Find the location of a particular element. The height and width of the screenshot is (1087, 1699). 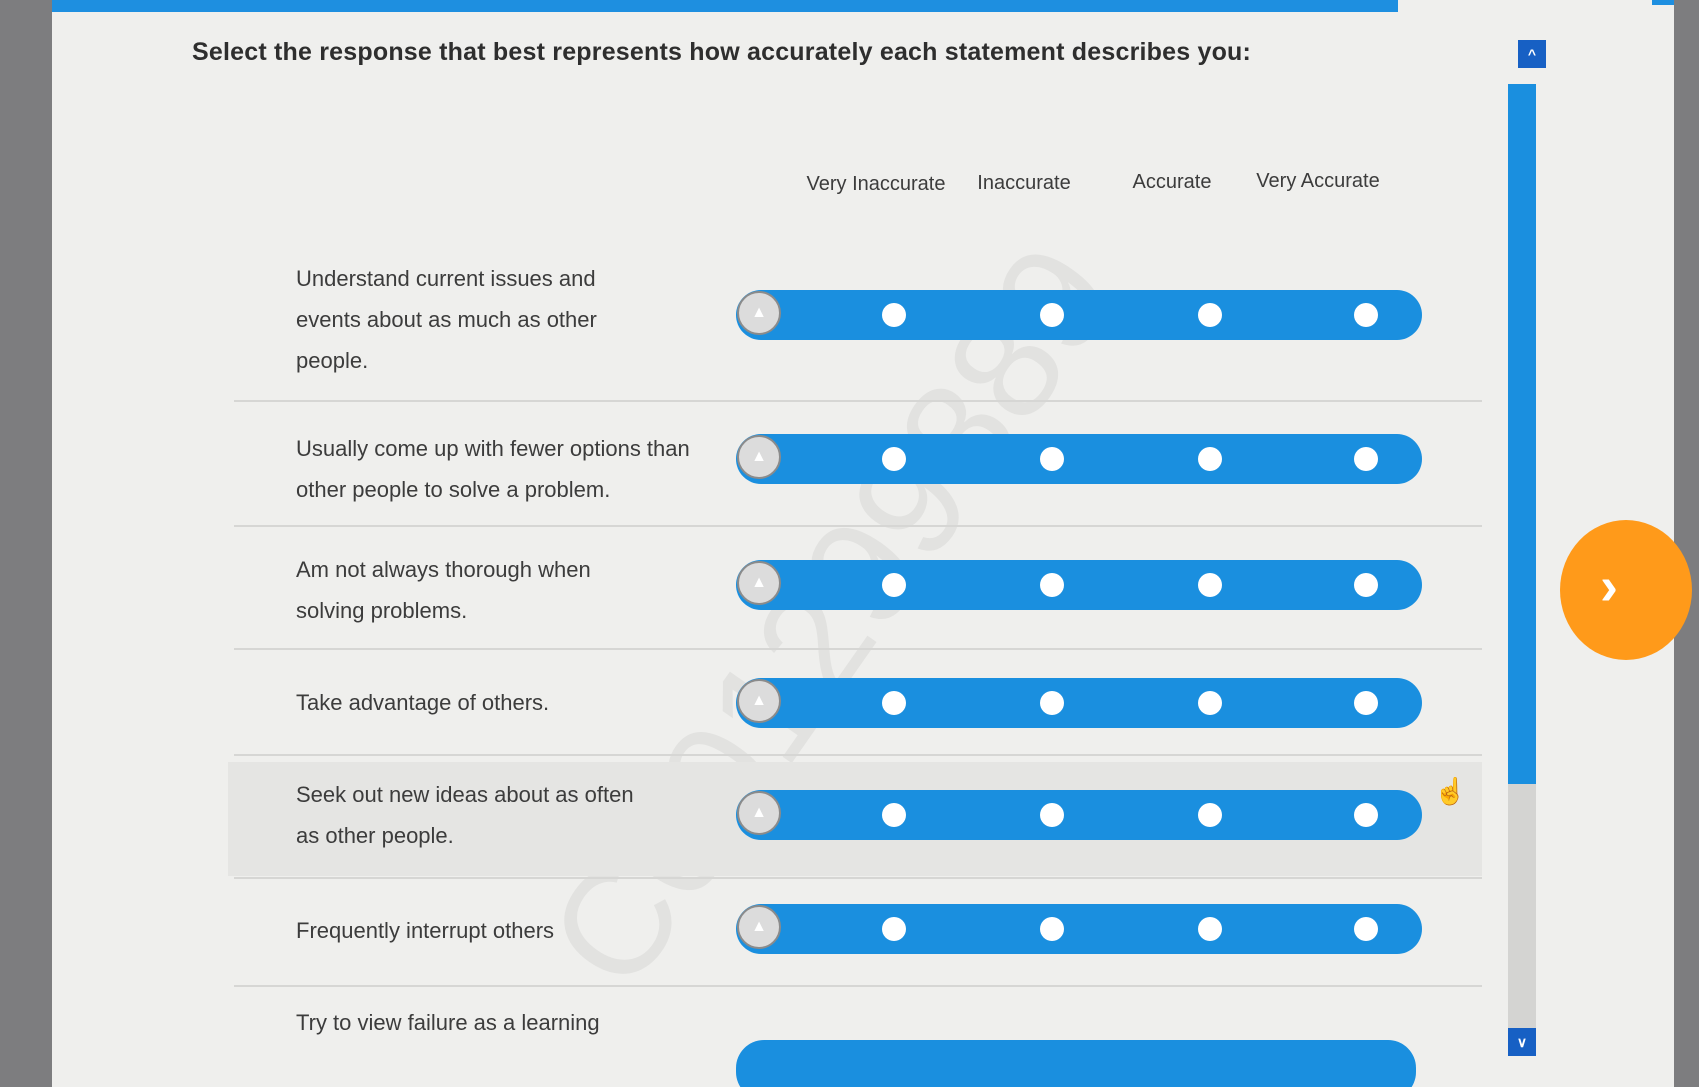

scroll-up-button: ^ is located at coordinates (1532, 54).